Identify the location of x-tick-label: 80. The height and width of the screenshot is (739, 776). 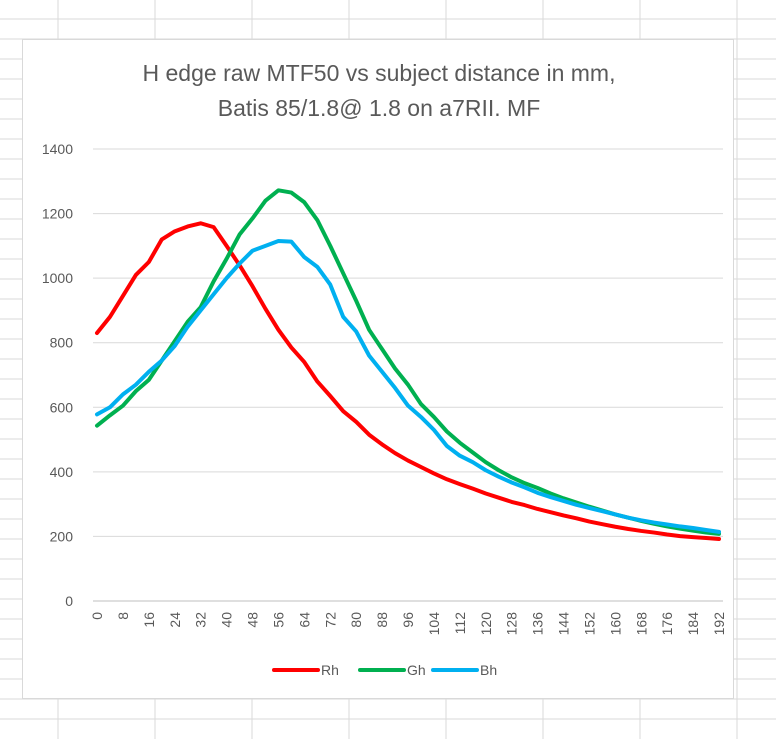
(356, 620).